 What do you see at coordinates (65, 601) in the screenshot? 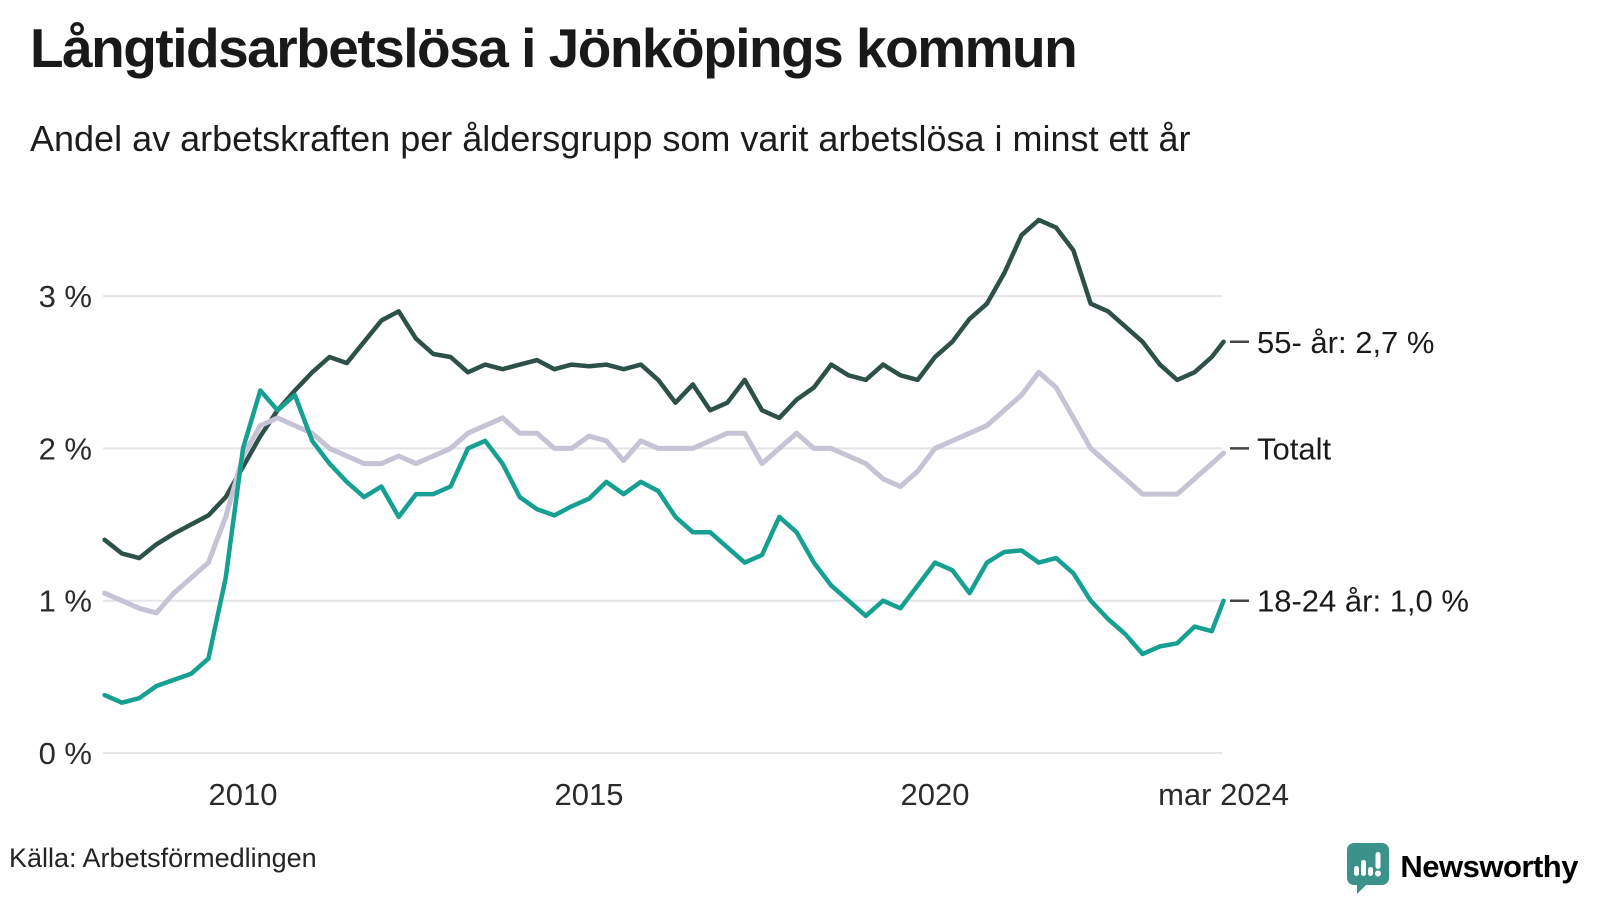
I see `y-axis-tick-label: 1 %` at bounding box center [65, 601].